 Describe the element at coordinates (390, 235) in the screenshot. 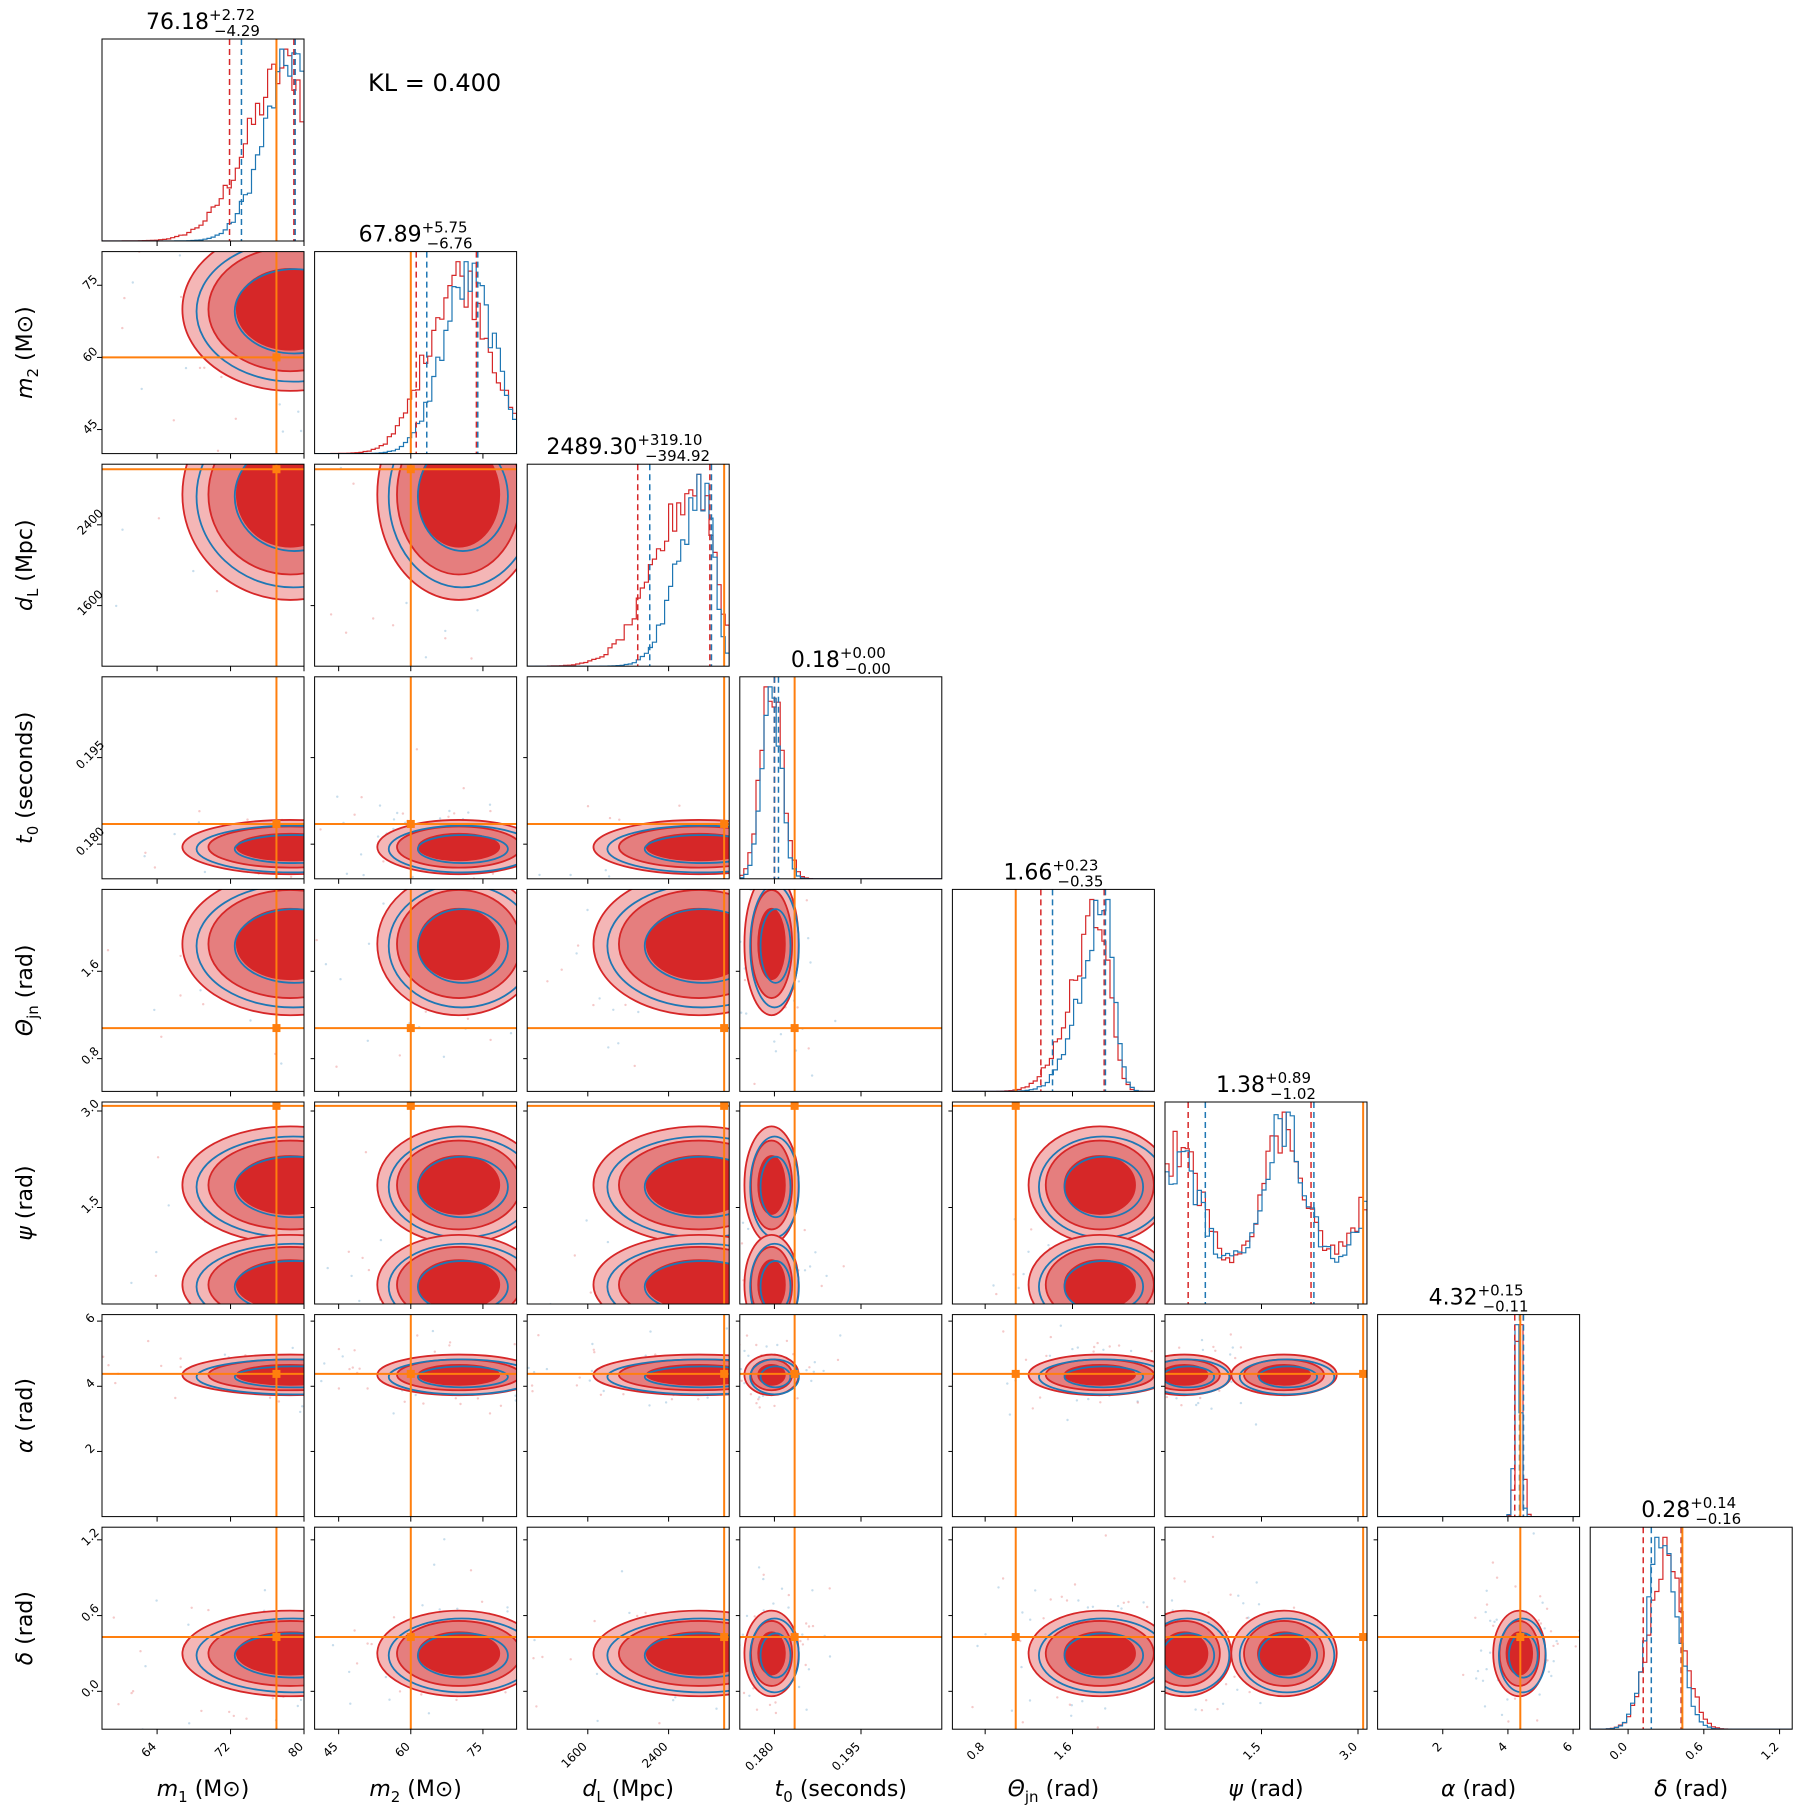

I see `title-value: 67.89` at that location.